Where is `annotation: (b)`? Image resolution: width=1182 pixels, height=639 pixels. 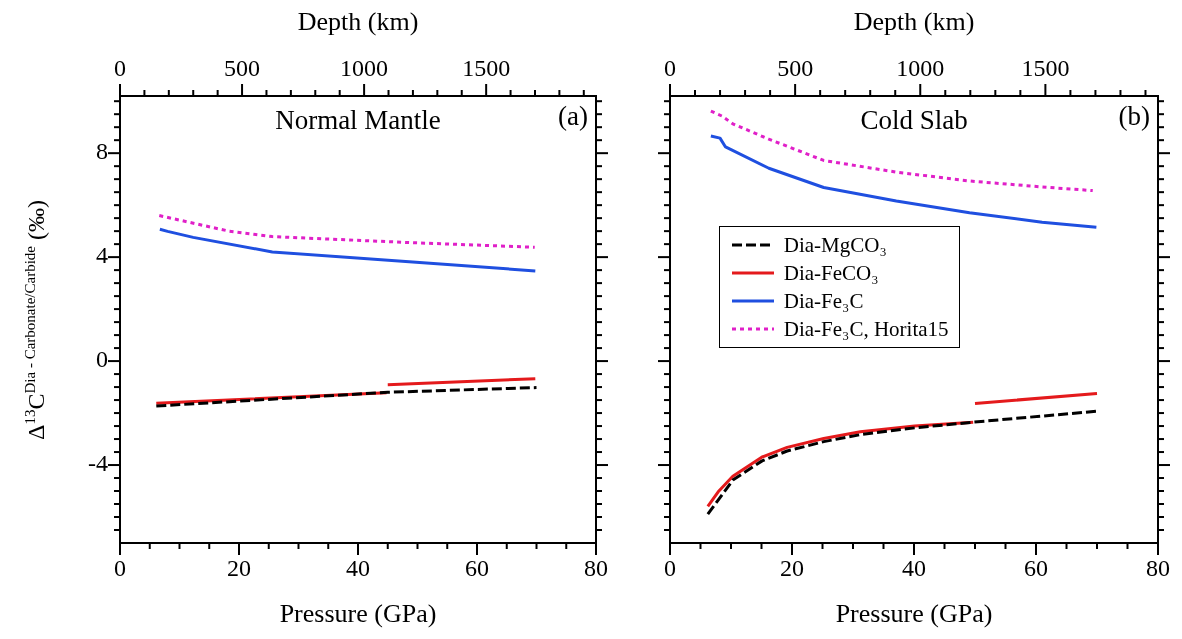
annotation: (b) is located at coordinates (1134, 115).